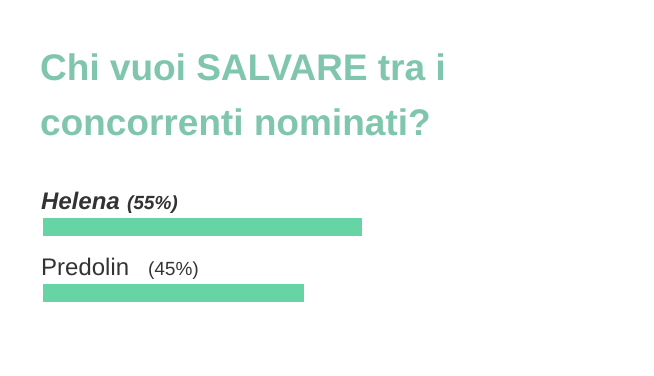  What do you see at coordinates (173, 269) in the screenshot?
I see `data-label: (45%)` at bounding box center [173, 269].